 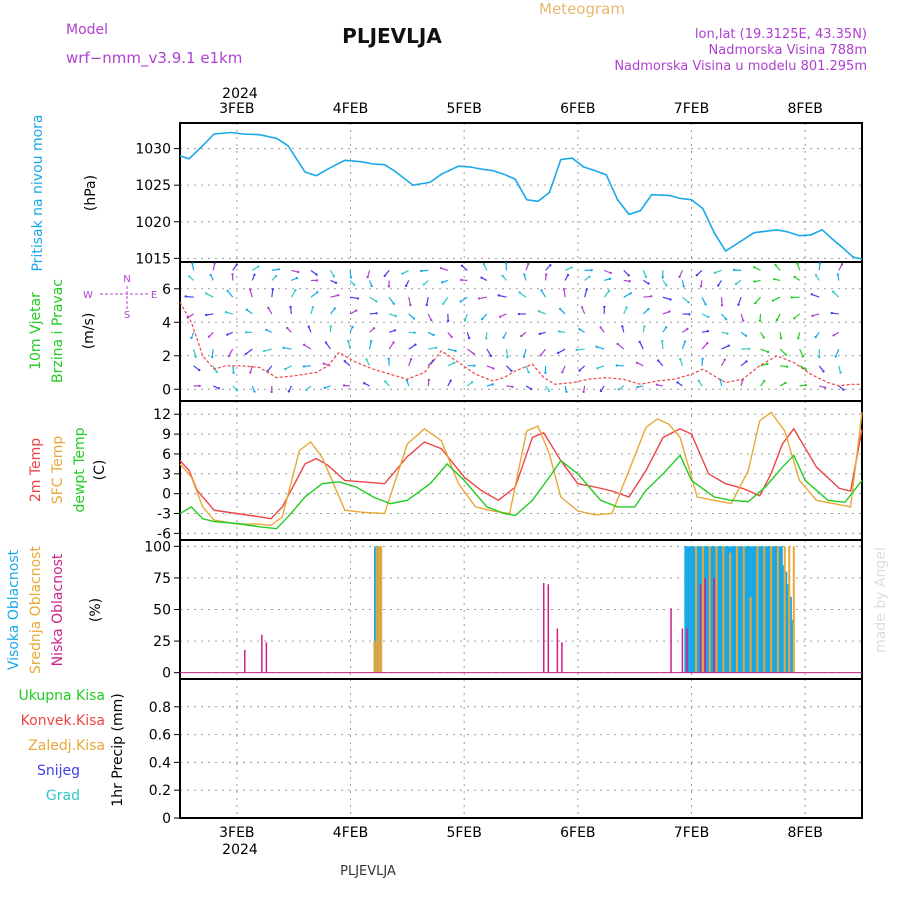 I want to click on y-tick-label: 2, so click(x=166, y=357).